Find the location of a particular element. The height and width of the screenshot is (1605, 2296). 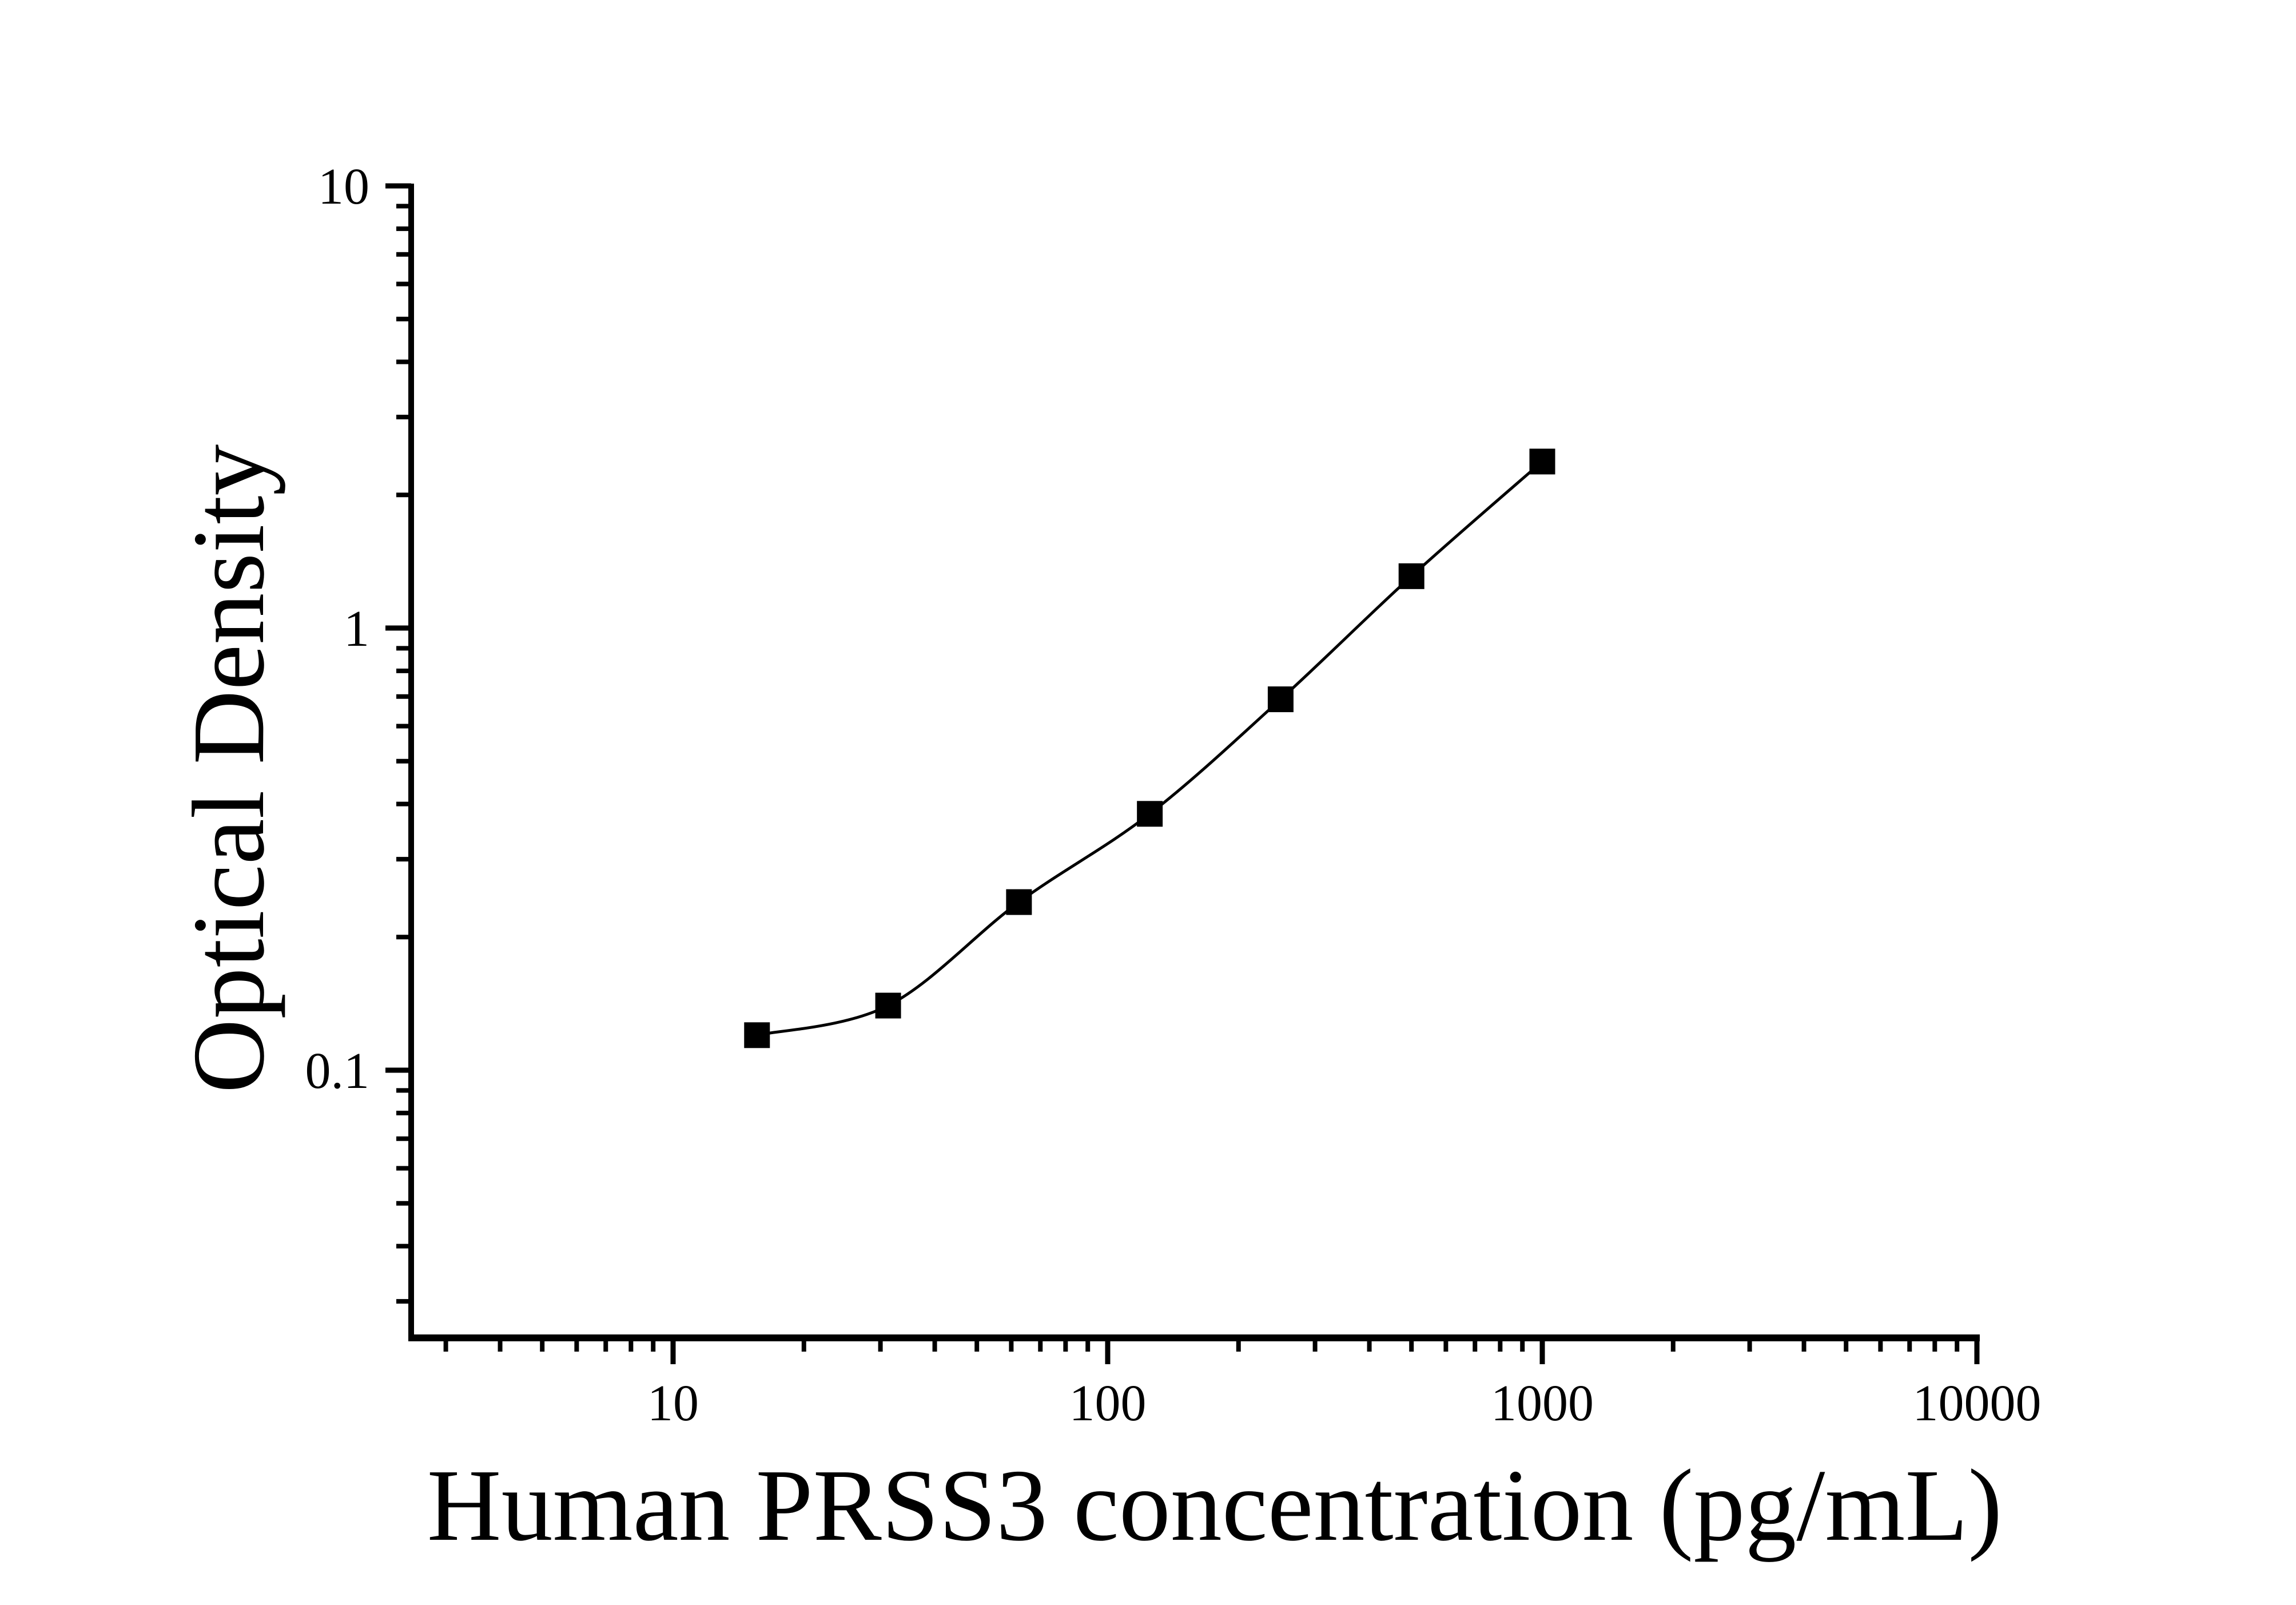

standard-curve-line is located at coordinates (1150, 748).